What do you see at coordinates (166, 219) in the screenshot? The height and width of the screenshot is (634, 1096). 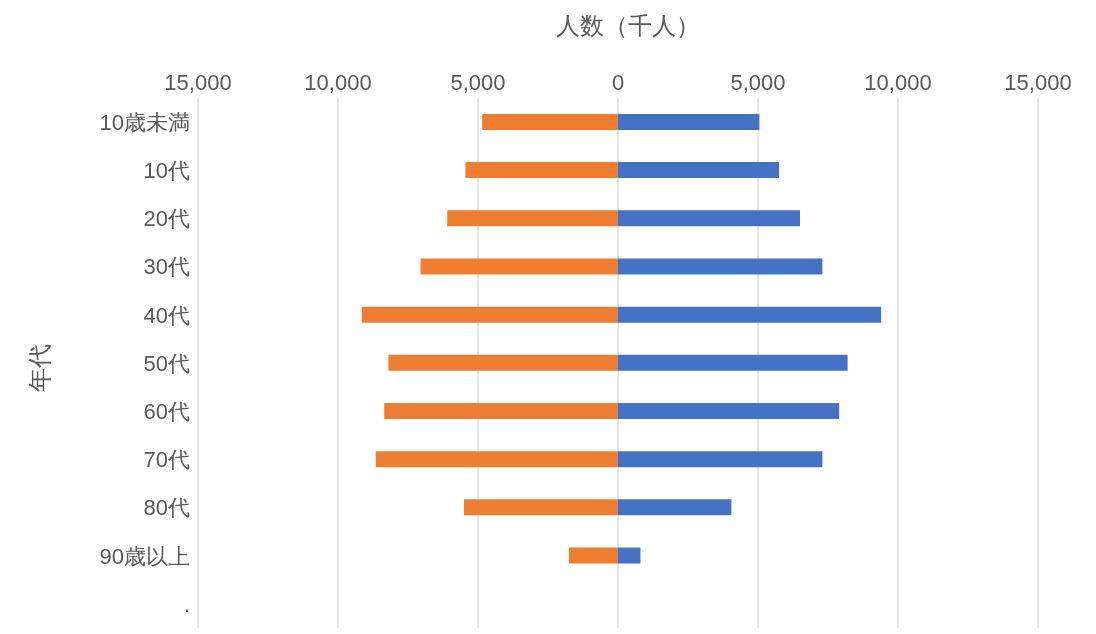 I see `y-tick-label: 20代` at bounding box center [166, 219].